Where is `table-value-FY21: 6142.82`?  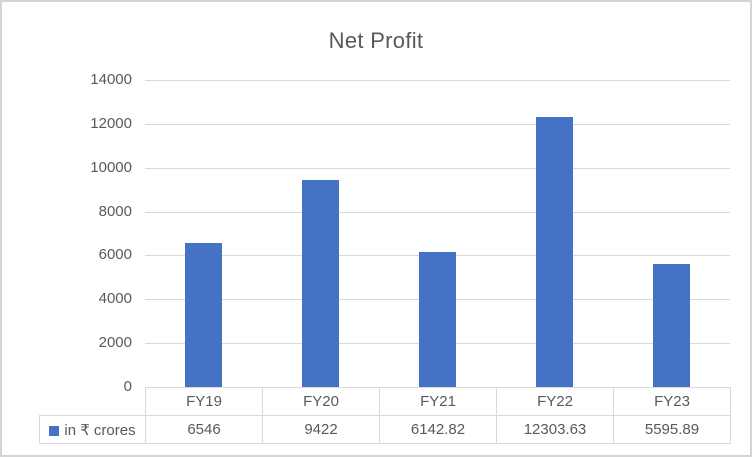 table-value-FY21: 6142.82 is located at coordinates (438, 429).